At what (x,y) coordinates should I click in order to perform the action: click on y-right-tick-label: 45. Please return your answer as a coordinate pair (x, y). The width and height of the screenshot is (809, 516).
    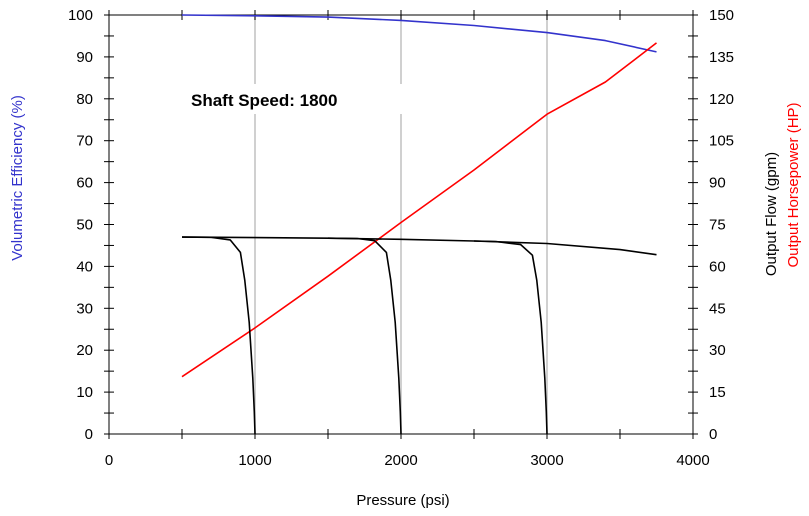
    Looking at the image, I should click on (717, 308).